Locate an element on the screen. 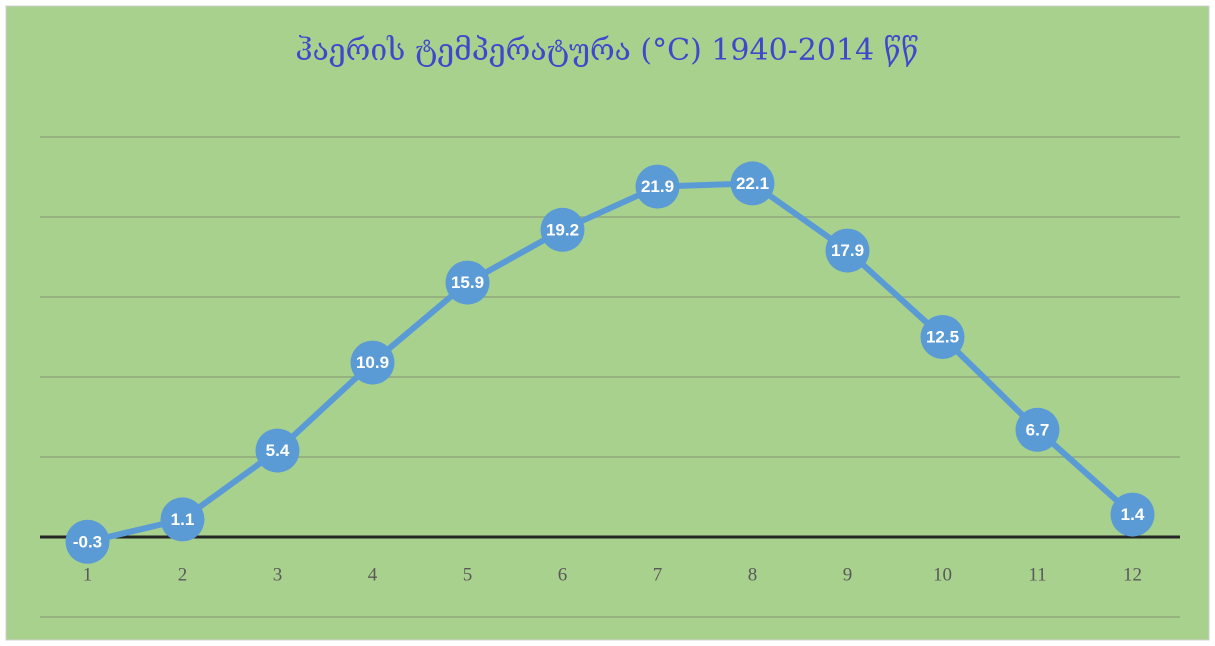 The image size is (1215, 646). x-tick-label: 10 is located at coordinates (942, 574).